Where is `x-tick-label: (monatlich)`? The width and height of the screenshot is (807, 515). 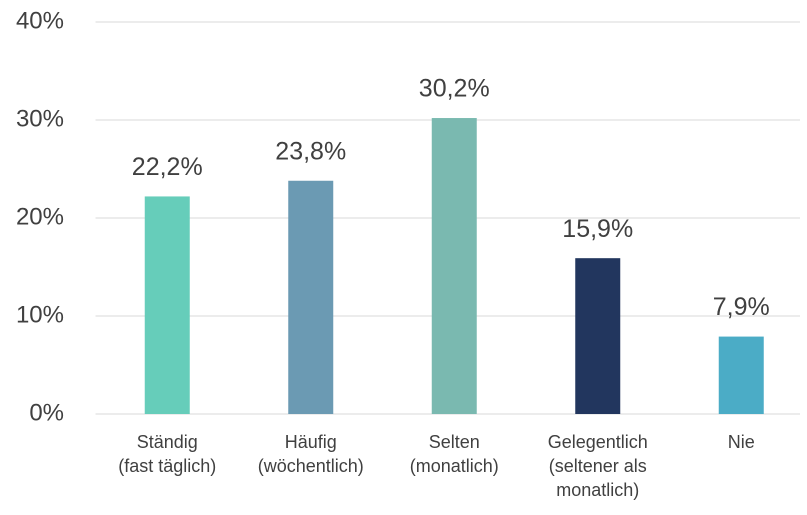
x-tick-label: (monatlich) is located at coordinates (454, 466).